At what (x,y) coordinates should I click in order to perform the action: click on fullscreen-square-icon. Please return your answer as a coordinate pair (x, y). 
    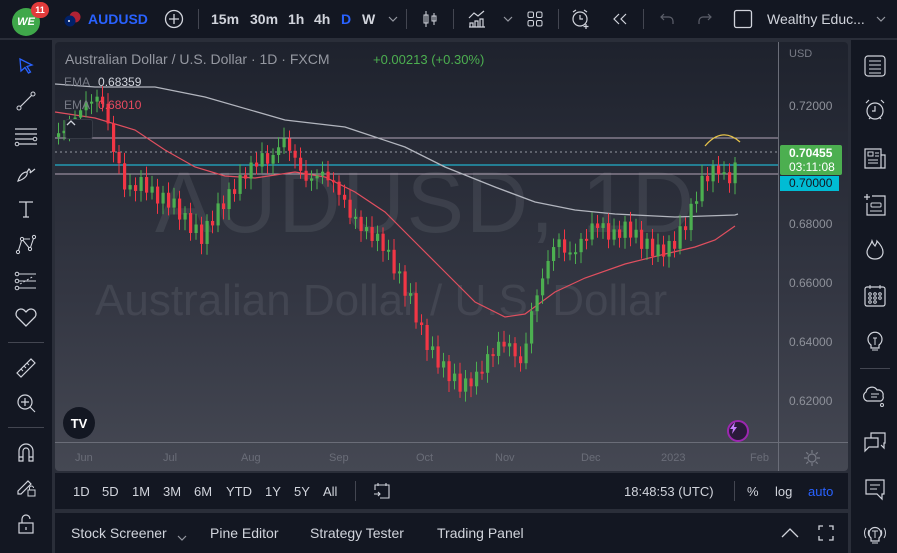
    Looking at the image, I should click on (743, 19).